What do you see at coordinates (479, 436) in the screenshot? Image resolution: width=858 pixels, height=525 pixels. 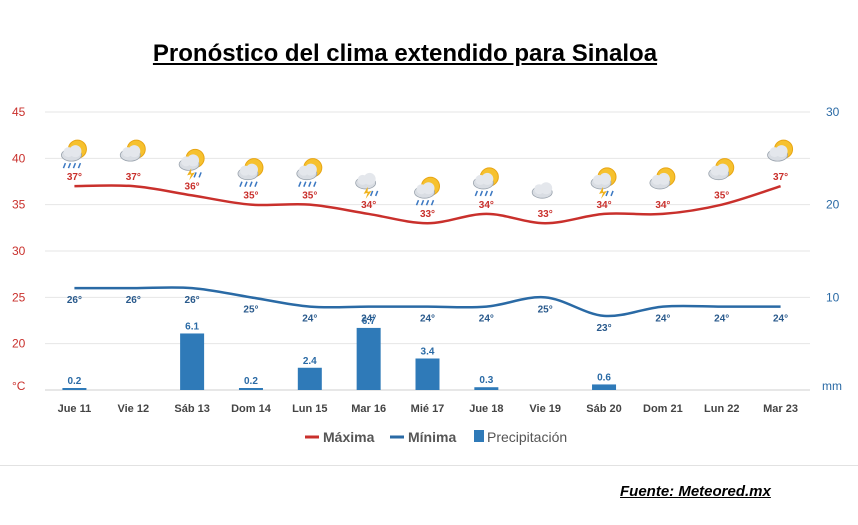 I see `legend-precip-swatch` at bounding box center [479, 436].